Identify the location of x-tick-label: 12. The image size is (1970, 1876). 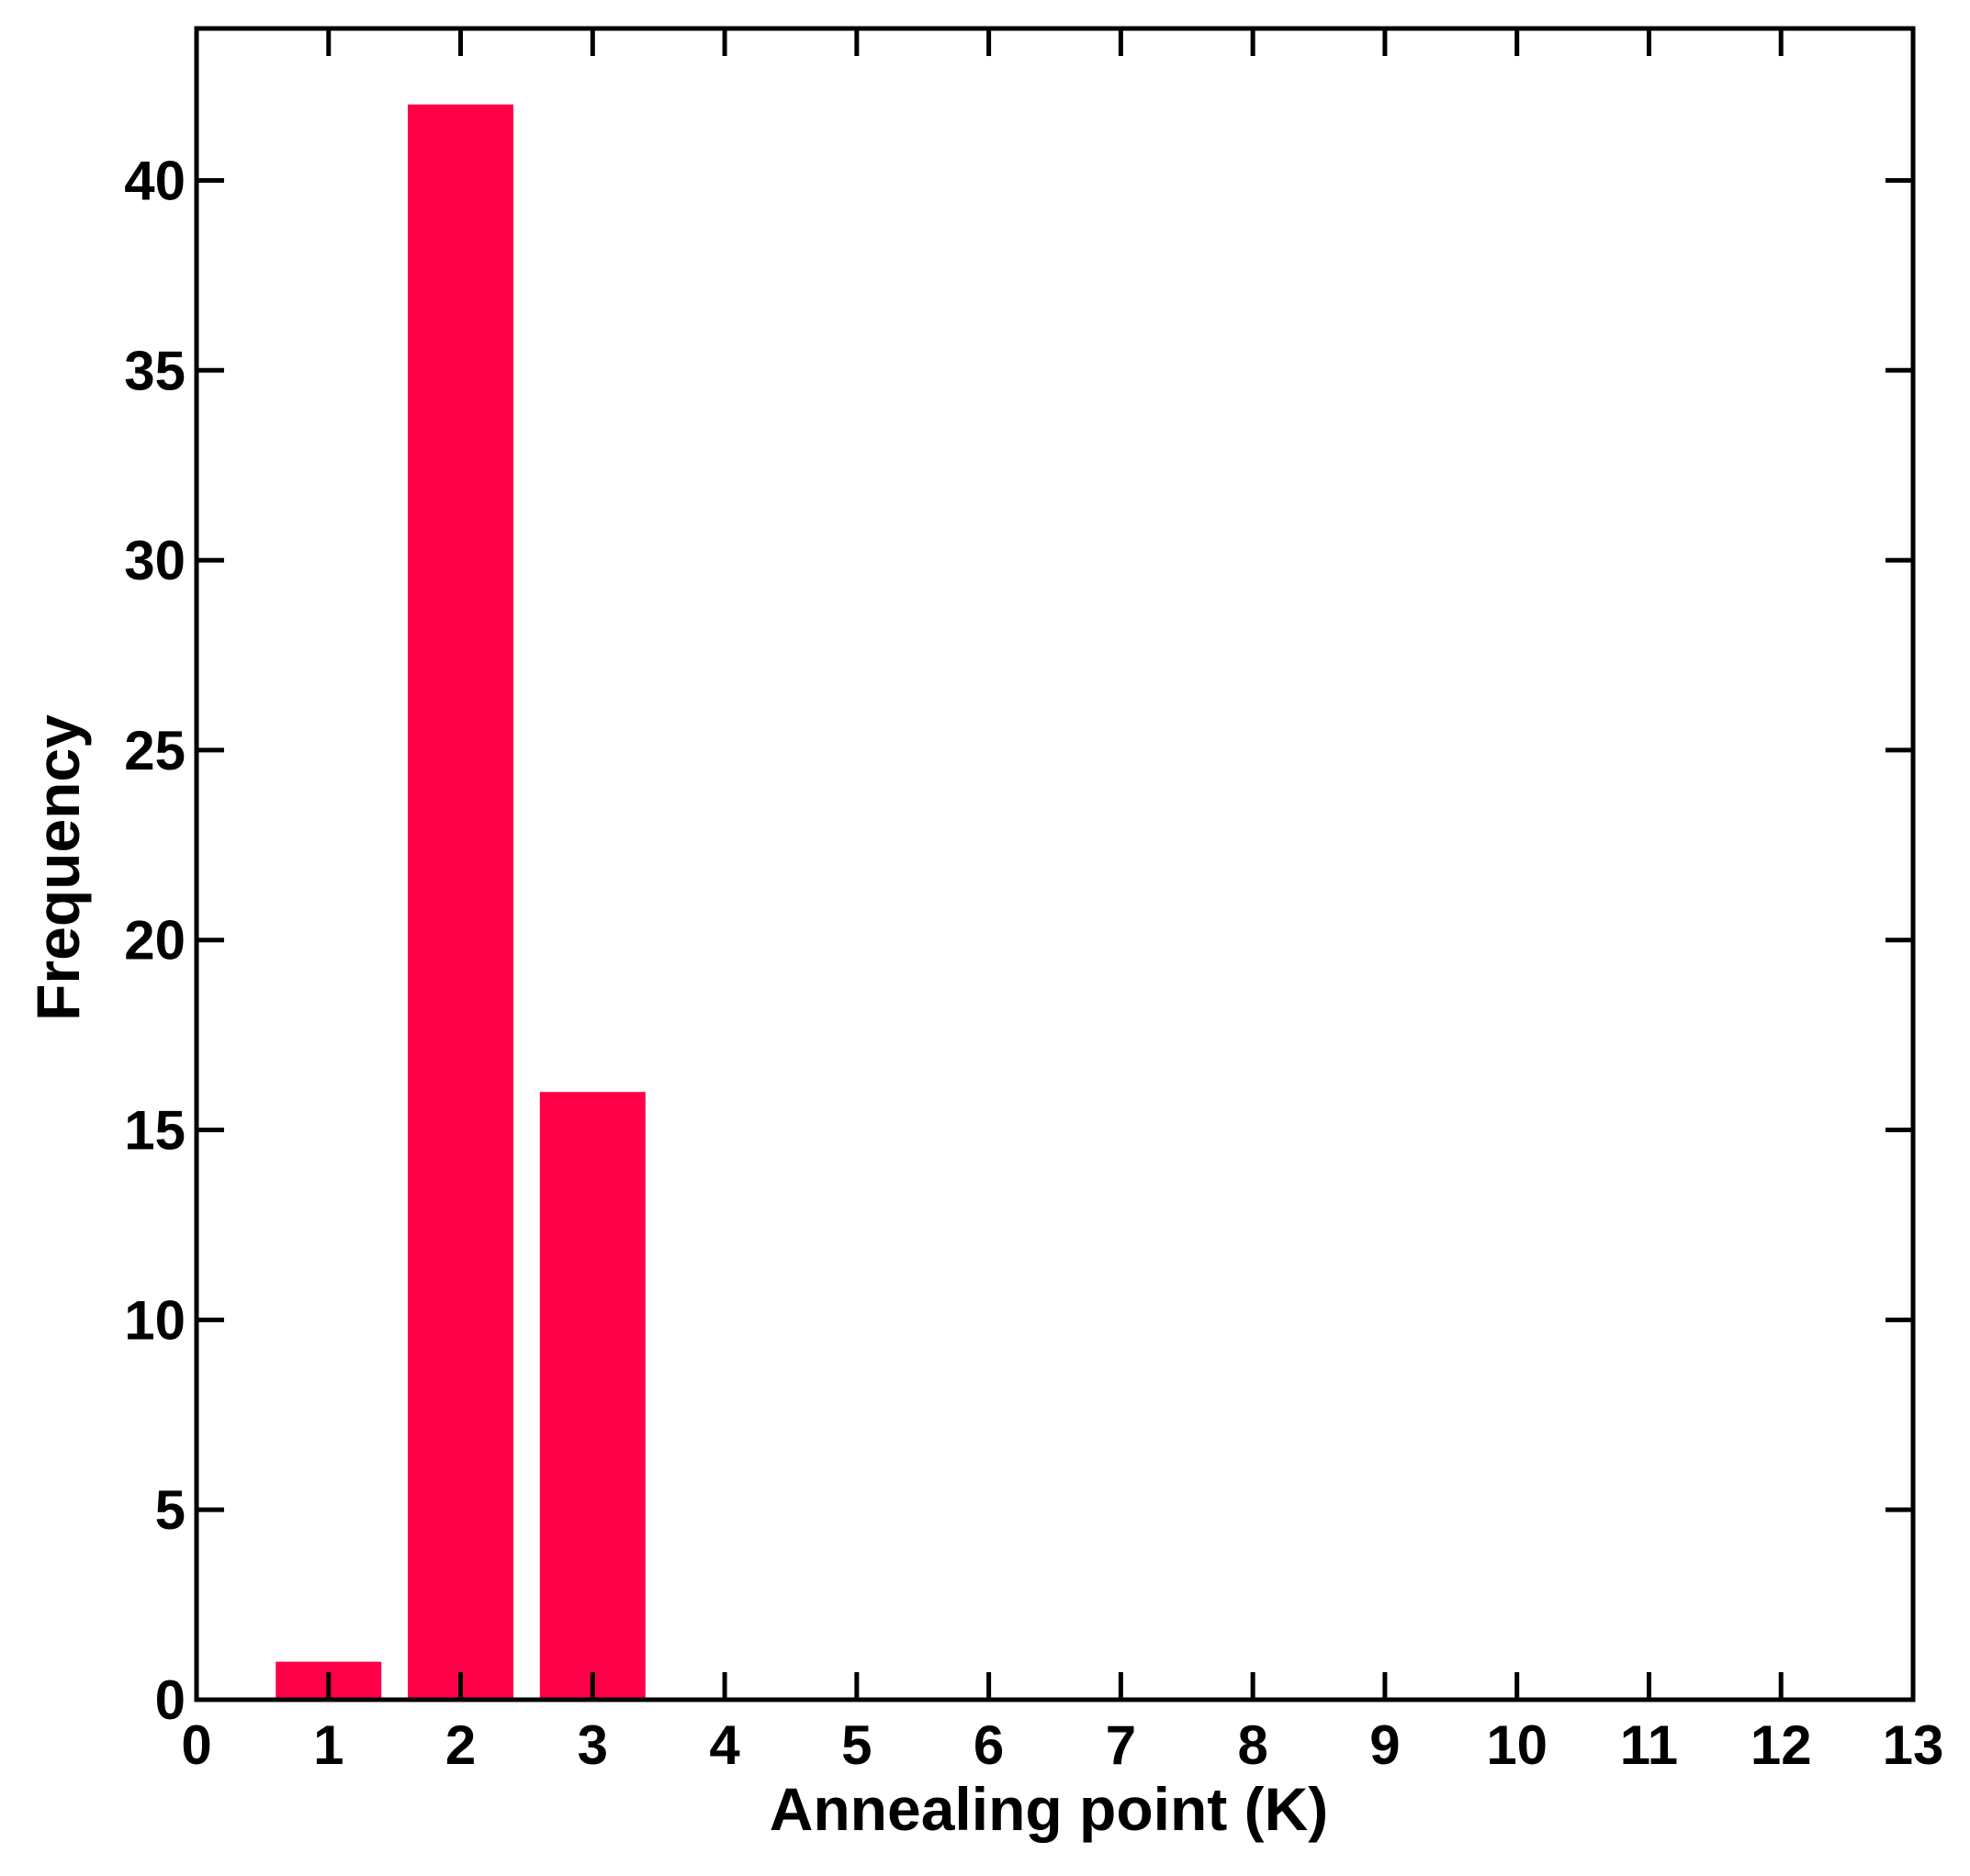
(1781, 1745).